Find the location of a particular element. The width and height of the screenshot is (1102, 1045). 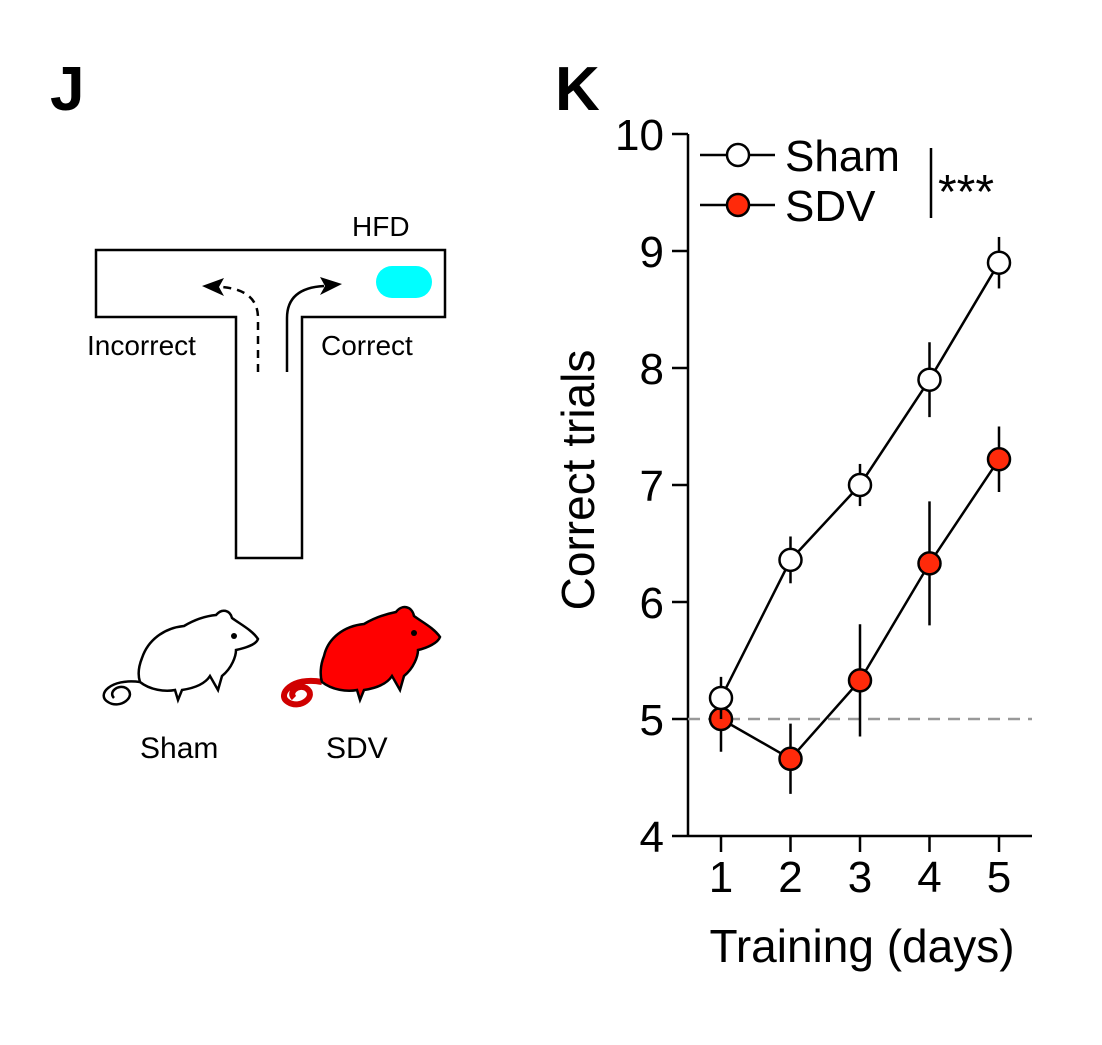

x-tick-label: 5 is located at coordinates (999, 877).